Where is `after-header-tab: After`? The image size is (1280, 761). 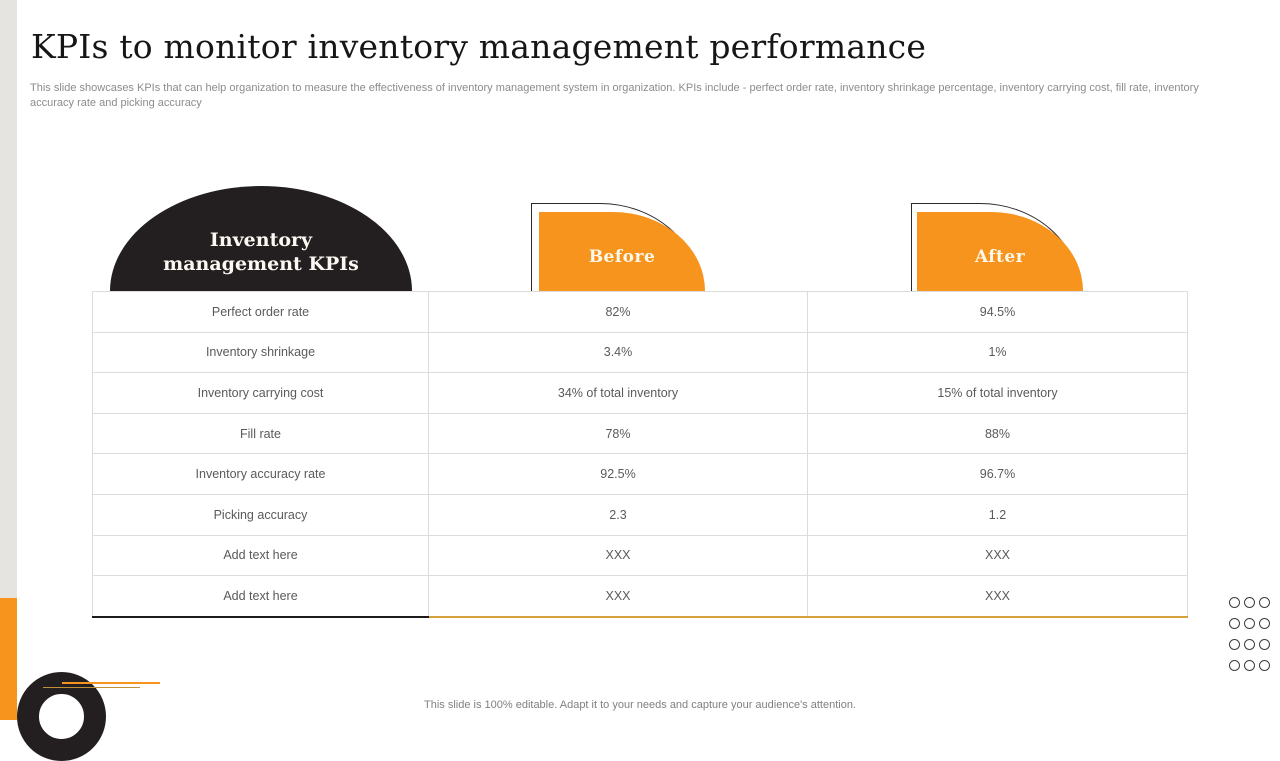 after-header-tab: After is located at coordinates (1000, 251).